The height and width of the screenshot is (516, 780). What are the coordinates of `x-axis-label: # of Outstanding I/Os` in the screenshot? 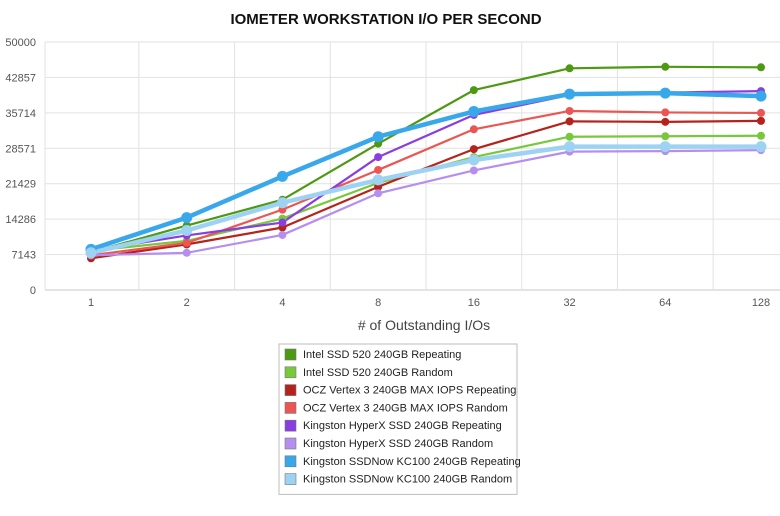 It's located at (424, 325).